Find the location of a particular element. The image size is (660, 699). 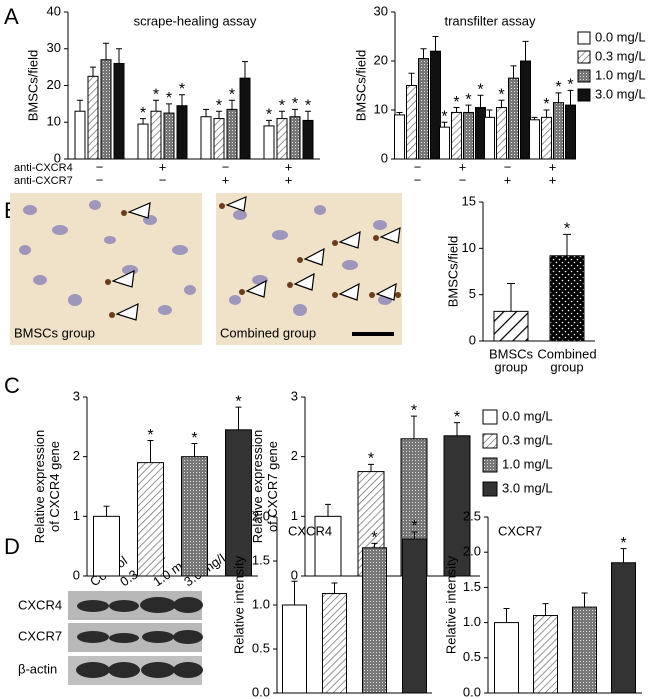

legend-label: 3.0 mg/L is located at coordinates (527, 487).